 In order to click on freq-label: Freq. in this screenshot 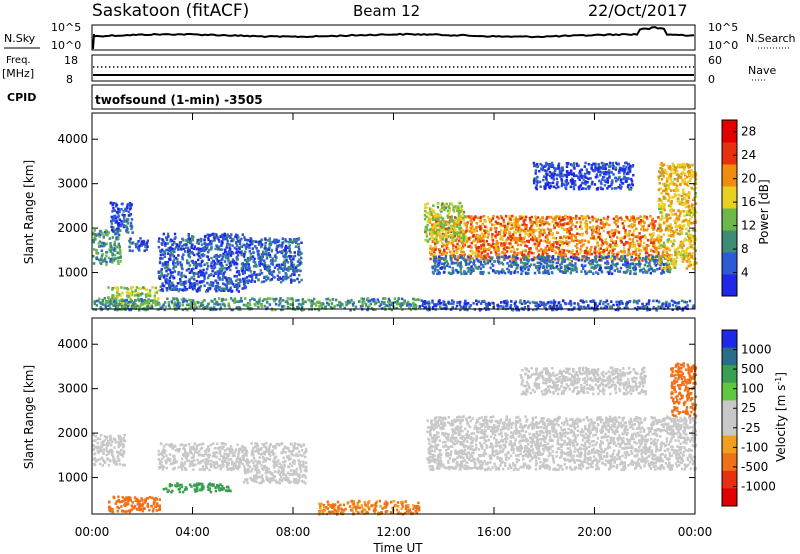, I will do `click(18, 60)`.